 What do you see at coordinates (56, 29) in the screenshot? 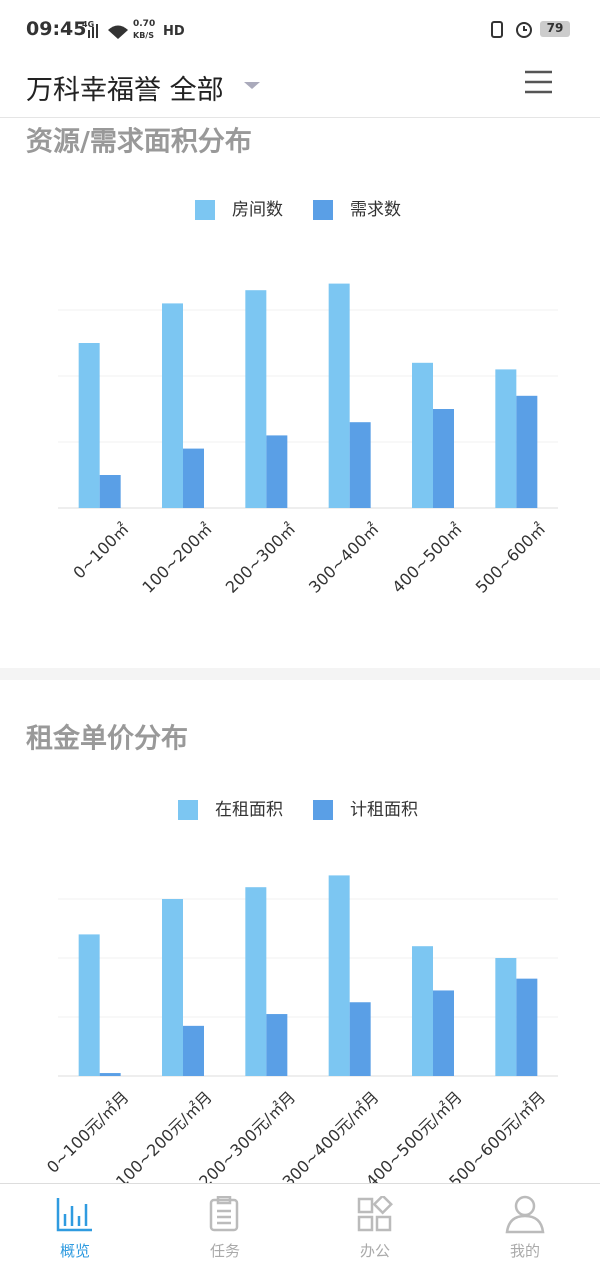
I see `time: 09:45` at bounding box center [56, 29].